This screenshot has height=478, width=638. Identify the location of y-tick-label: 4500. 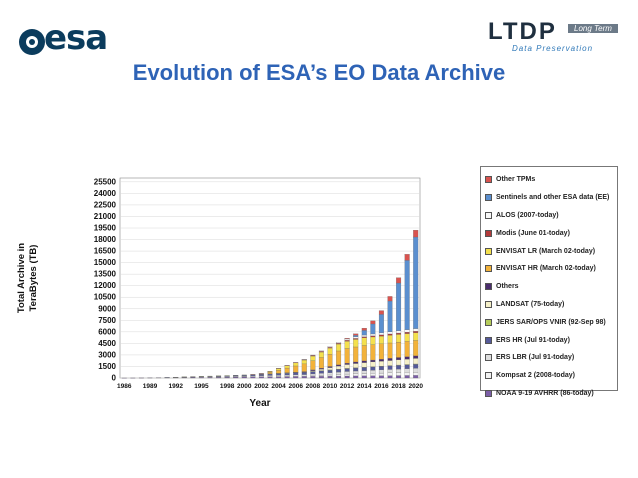
(107, 343).